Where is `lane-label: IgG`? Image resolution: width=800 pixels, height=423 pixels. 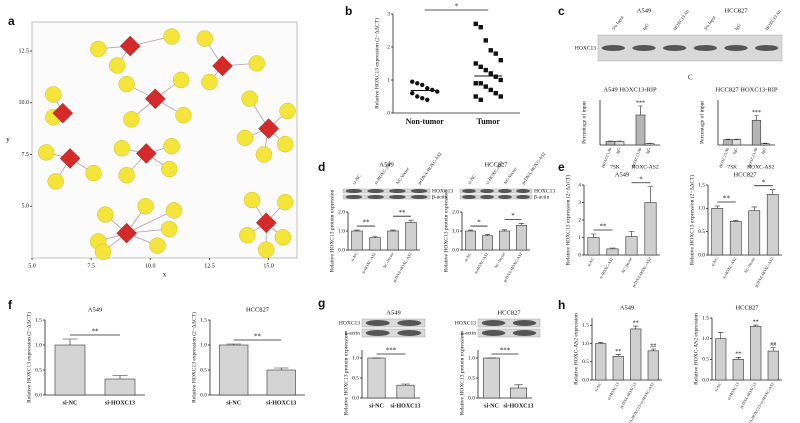 lane-label: IgG is located at coordinates (646, 26).